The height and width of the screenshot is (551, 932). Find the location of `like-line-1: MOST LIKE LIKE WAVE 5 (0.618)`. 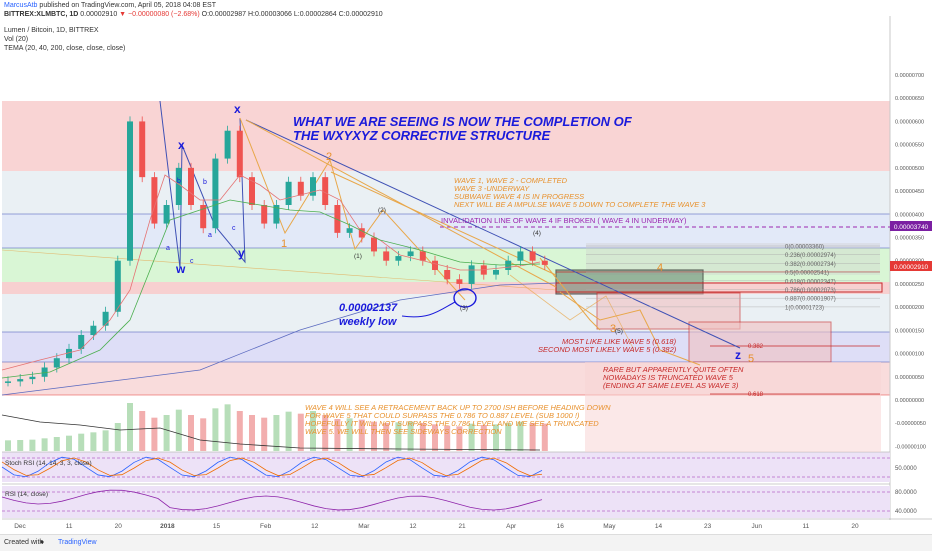

like-line-1: MOST LIKE LIKE WAVE 5 (0.618) is located at coordinates (619, 341).